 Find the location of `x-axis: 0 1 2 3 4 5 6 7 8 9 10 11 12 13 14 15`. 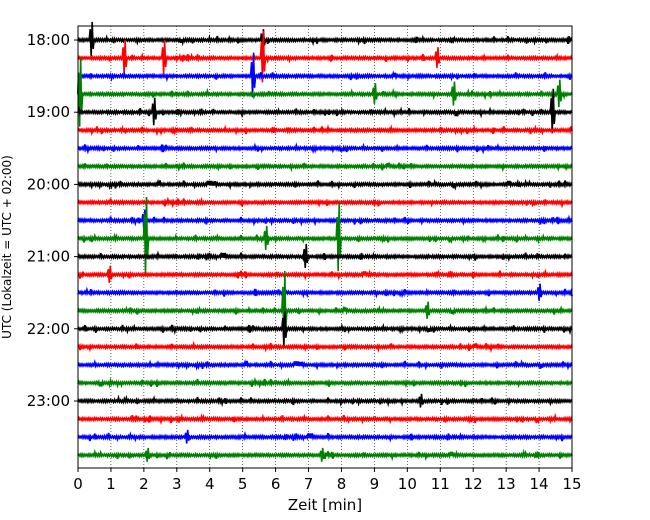

x-axis: 0 1 2 3 4 5 6 7 8 9 10 11 12 13 14 15 is located at coordinates (327, 480).